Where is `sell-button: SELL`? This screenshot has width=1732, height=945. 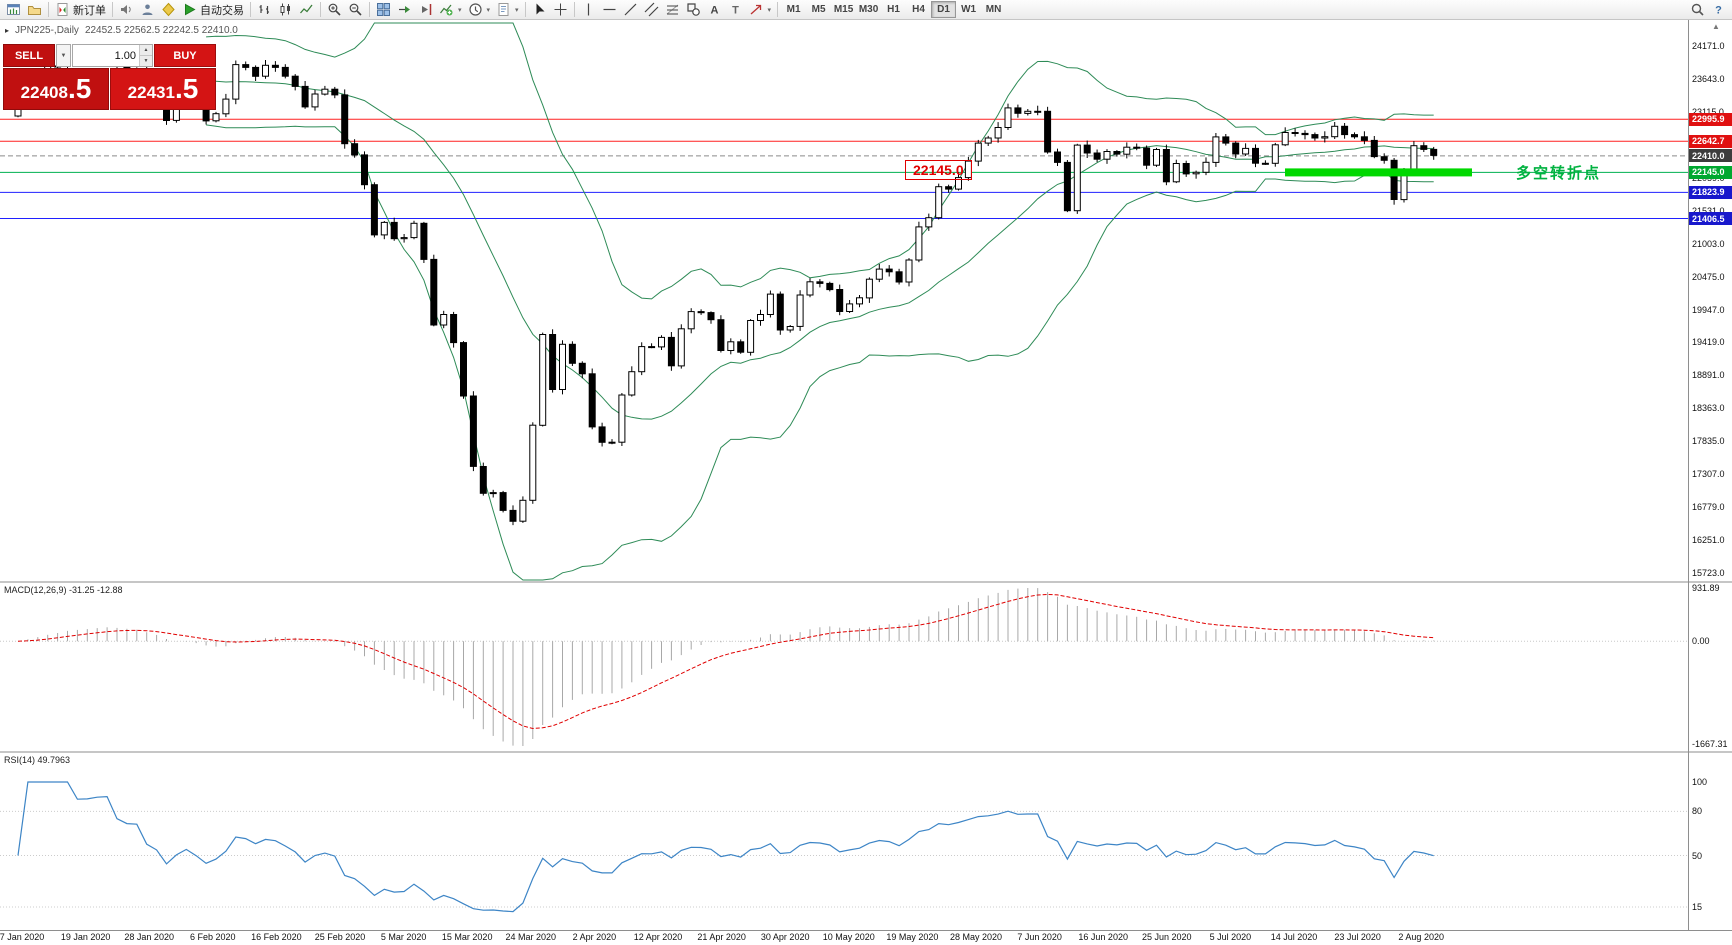 sell-button: SELL is located at coordinates (29, 55).